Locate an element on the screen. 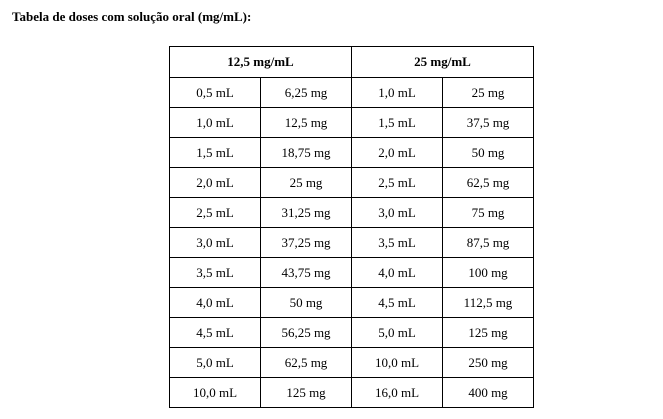 The image size is (663, 419). table-row: 4,0 mL 50 mg 4,5 mL 112,5 mg is located at coordinates (351, 302).